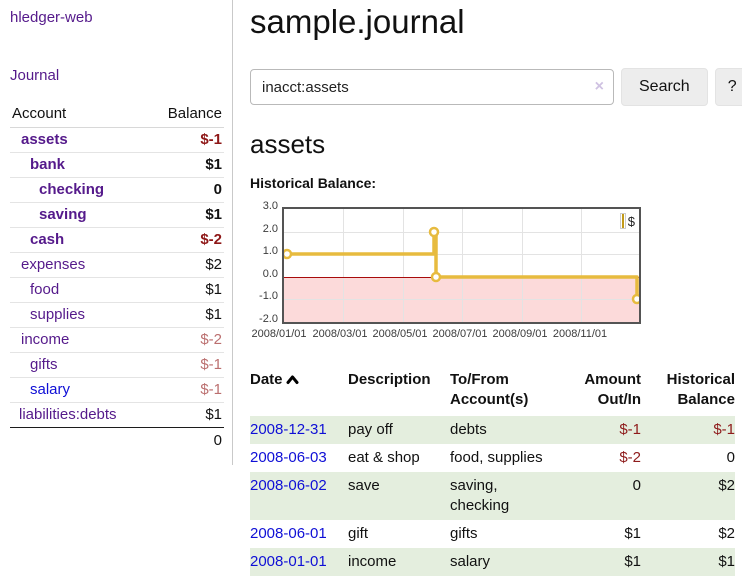 The width and height of the screenshot is (742, 582). Describe the element at coordinates (47, 239) in the screenshot. I see `account-link-cash: cash` at that location.